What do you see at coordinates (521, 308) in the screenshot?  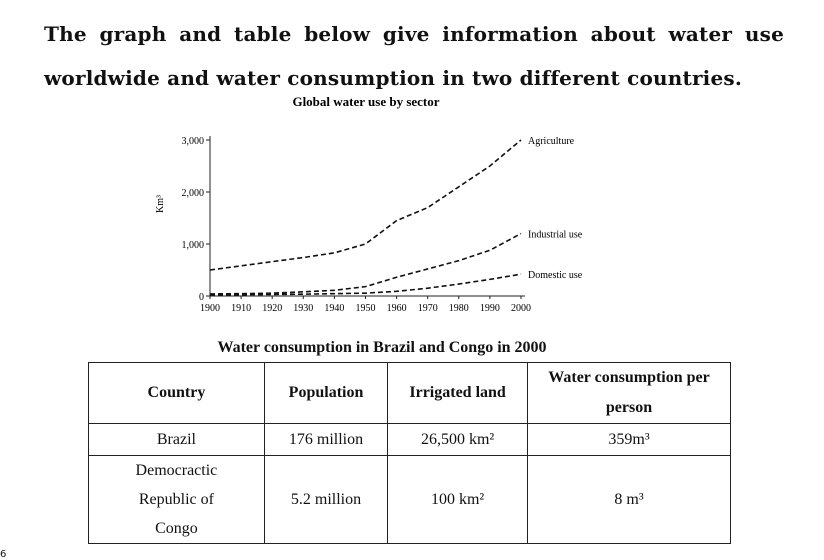 I see `x-tick-label: 2000` at bounding box center [521, 308].